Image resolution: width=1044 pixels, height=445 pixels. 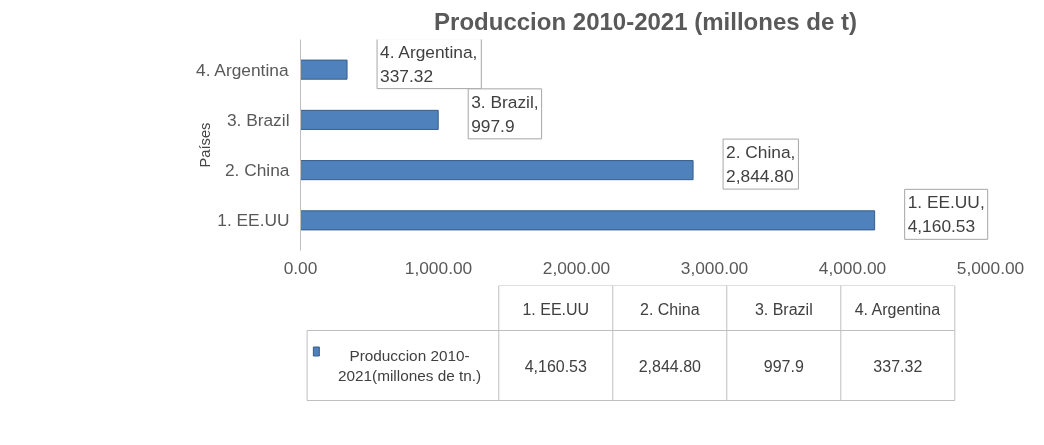 What do you see at coordinates (669, 309) in the screenshot?
I see `category-label: 2. China` at bounding box center [669, 309].